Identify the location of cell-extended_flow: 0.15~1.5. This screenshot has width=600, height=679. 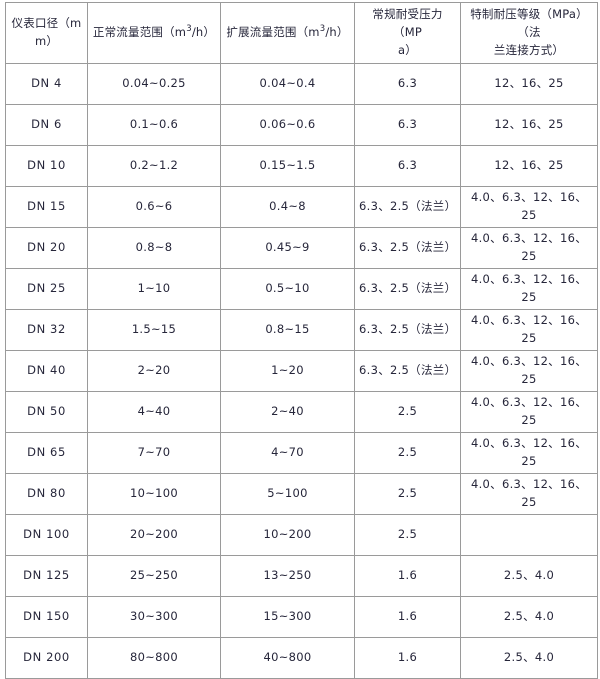
(287, 166).